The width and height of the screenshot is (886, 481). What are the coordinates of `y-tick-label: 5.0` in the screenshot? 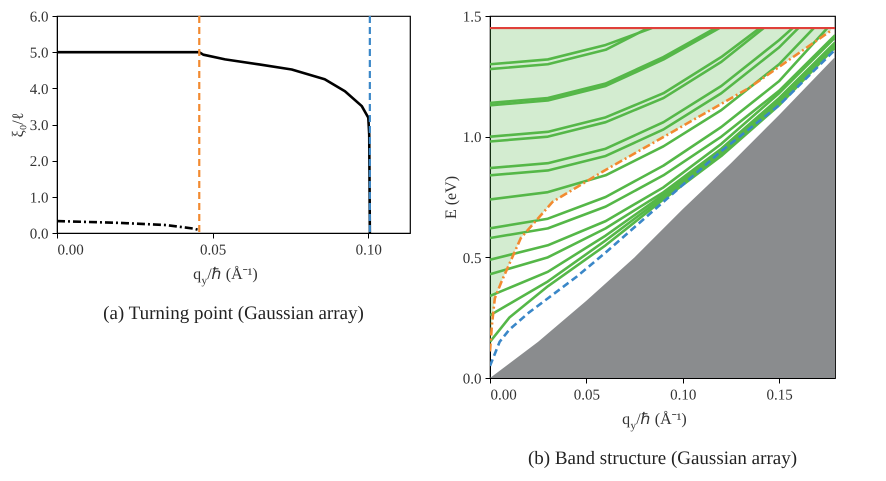 It's located at (39, 54).